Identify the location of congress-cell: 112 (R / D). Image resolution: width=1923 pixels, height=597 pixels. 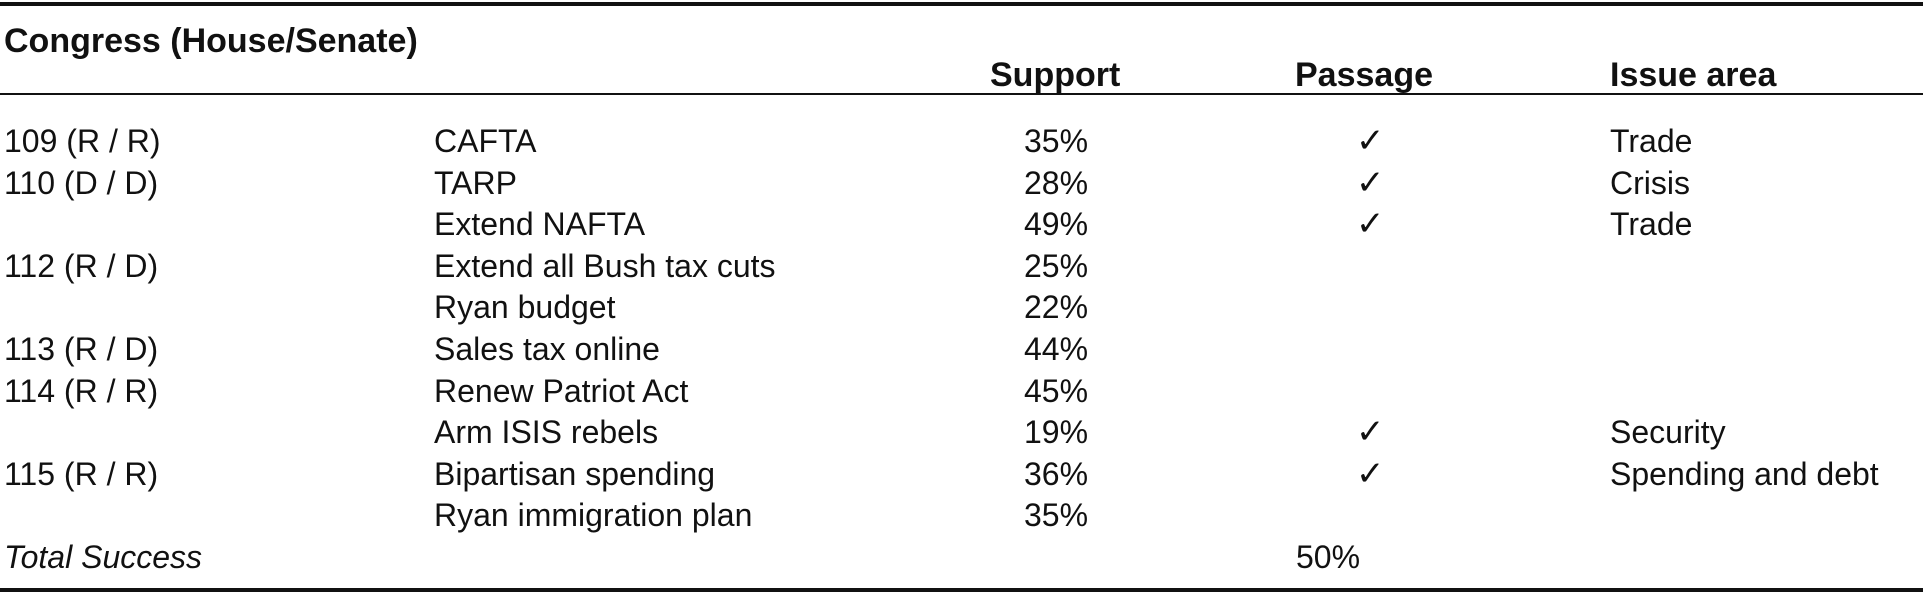
(81, 265).